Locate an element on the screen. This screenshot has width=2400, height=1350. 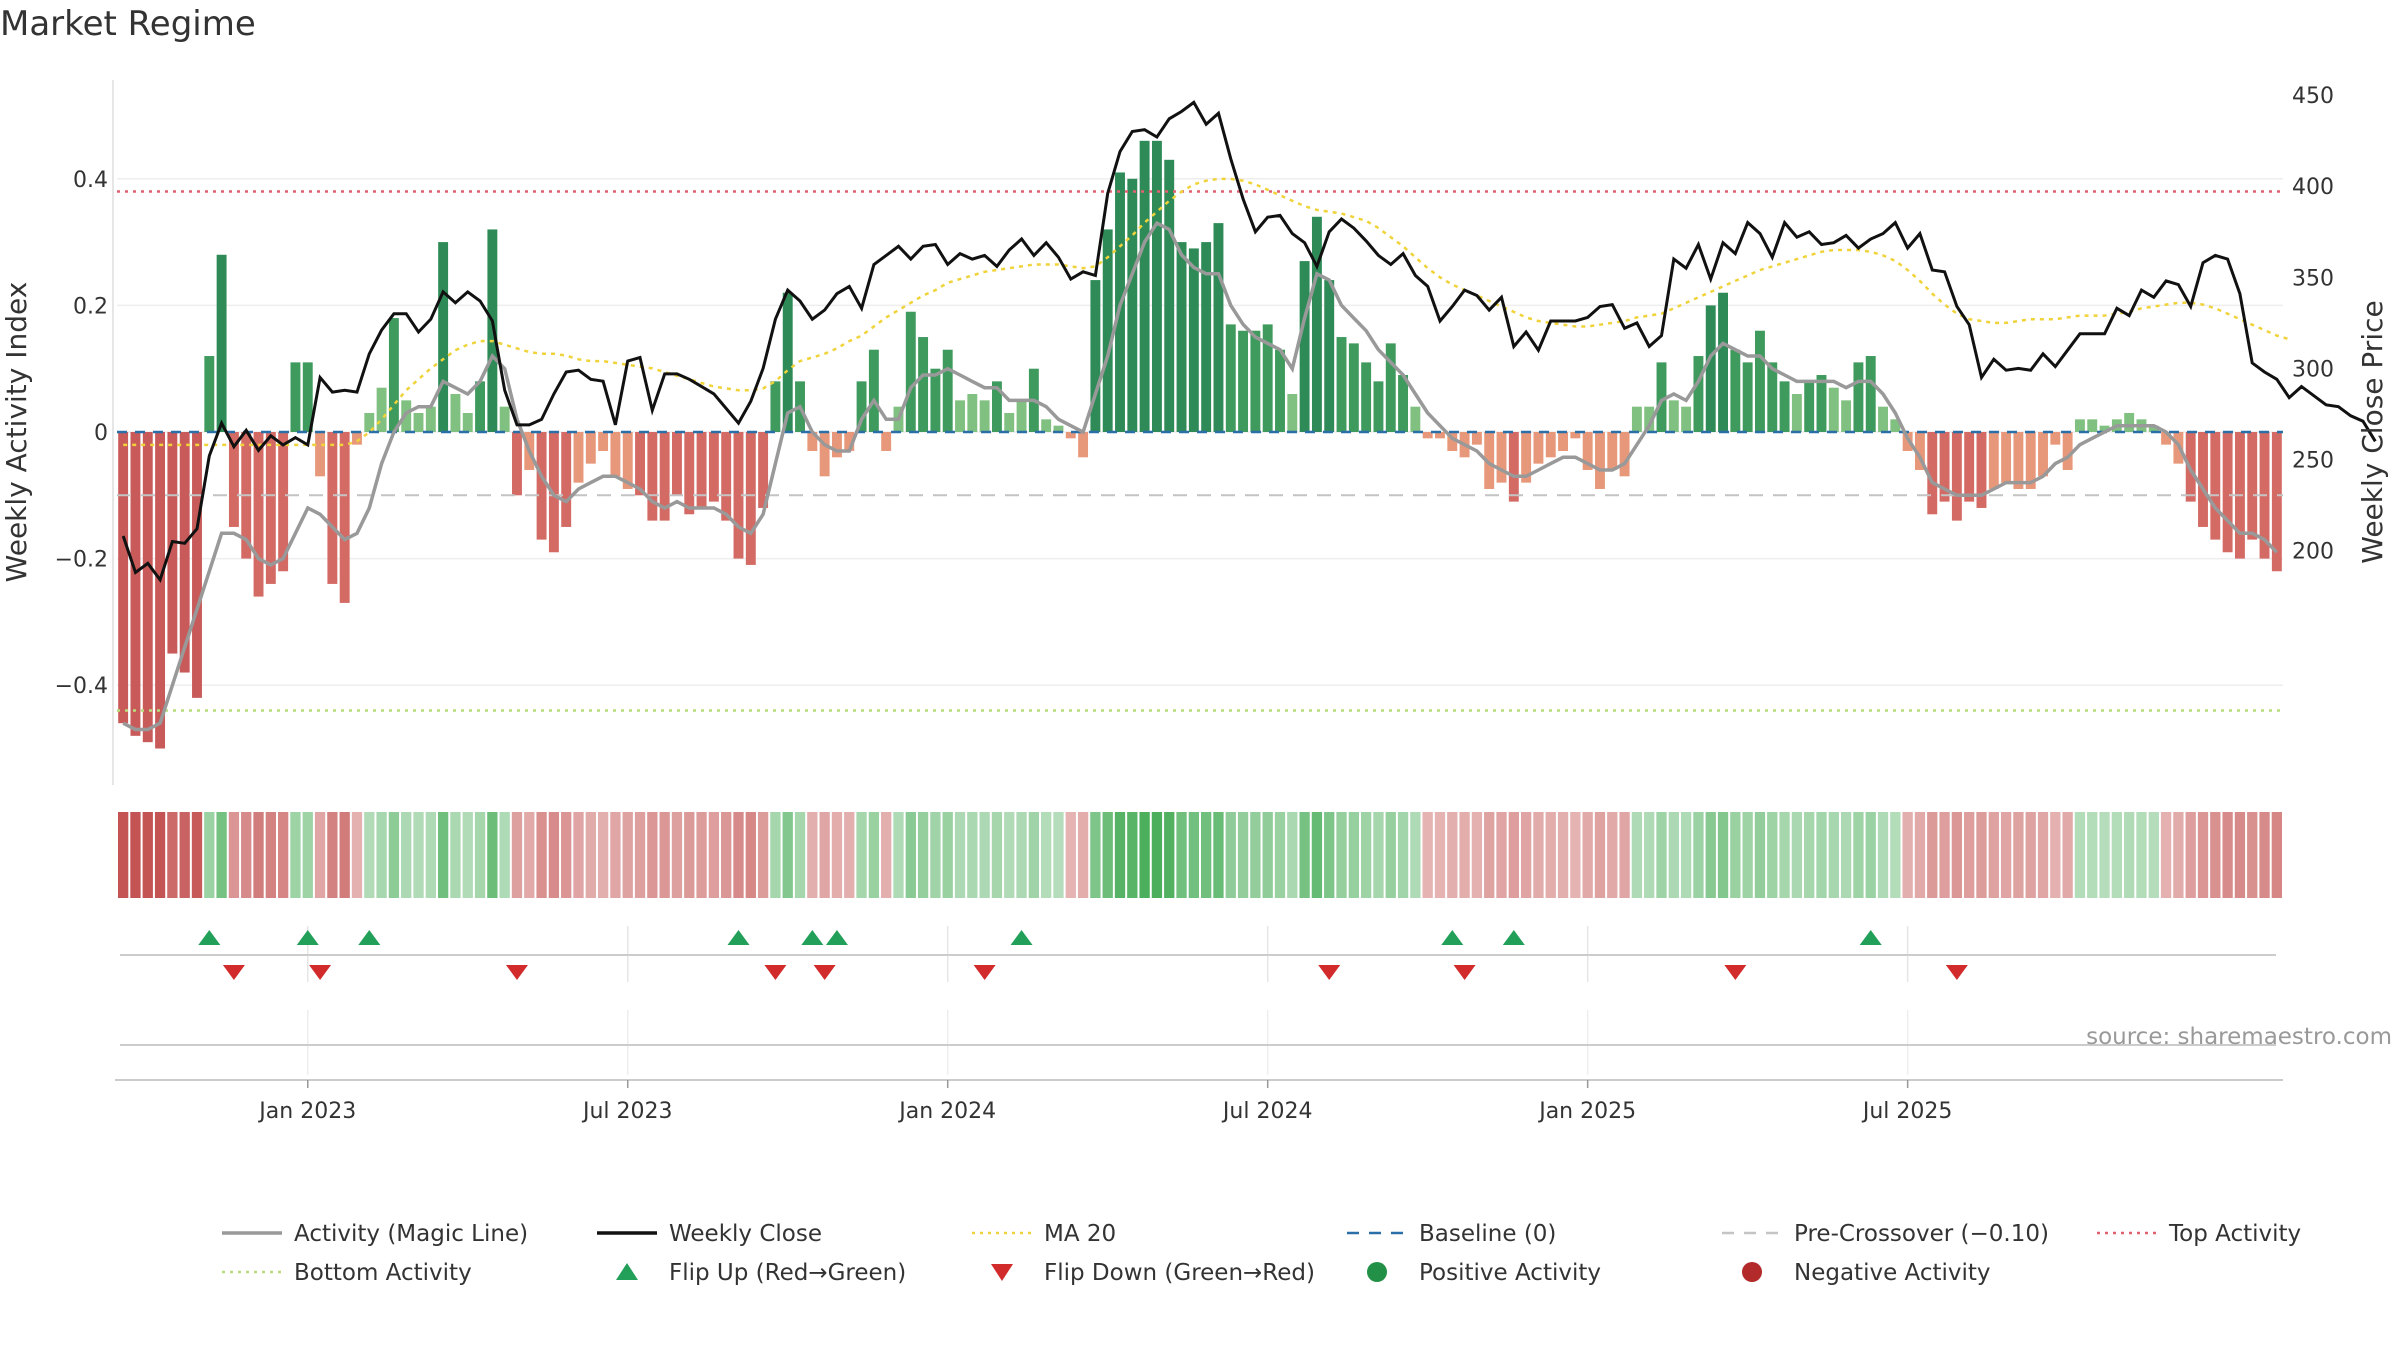
legend-label: Baseline (0) is located at coordinates (1487, 1234).